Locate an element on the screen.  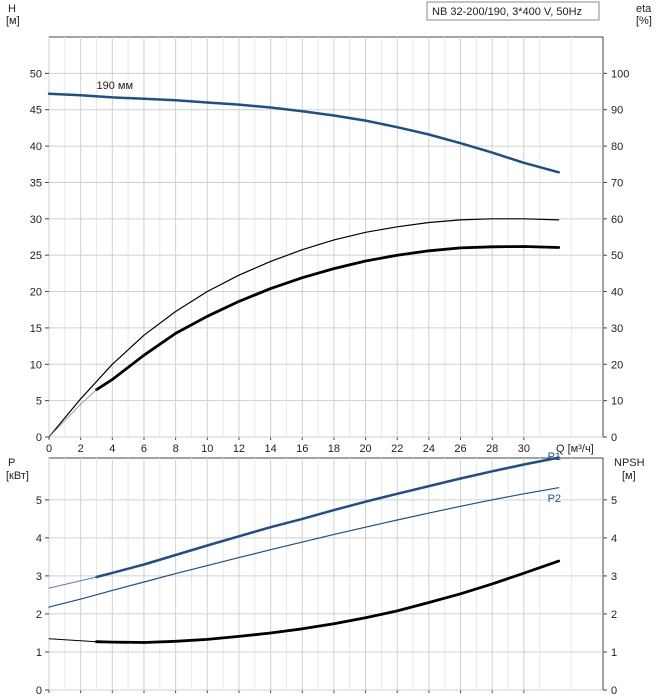
lower-right-tick-label: 0 is located at coordinates (614, 691).